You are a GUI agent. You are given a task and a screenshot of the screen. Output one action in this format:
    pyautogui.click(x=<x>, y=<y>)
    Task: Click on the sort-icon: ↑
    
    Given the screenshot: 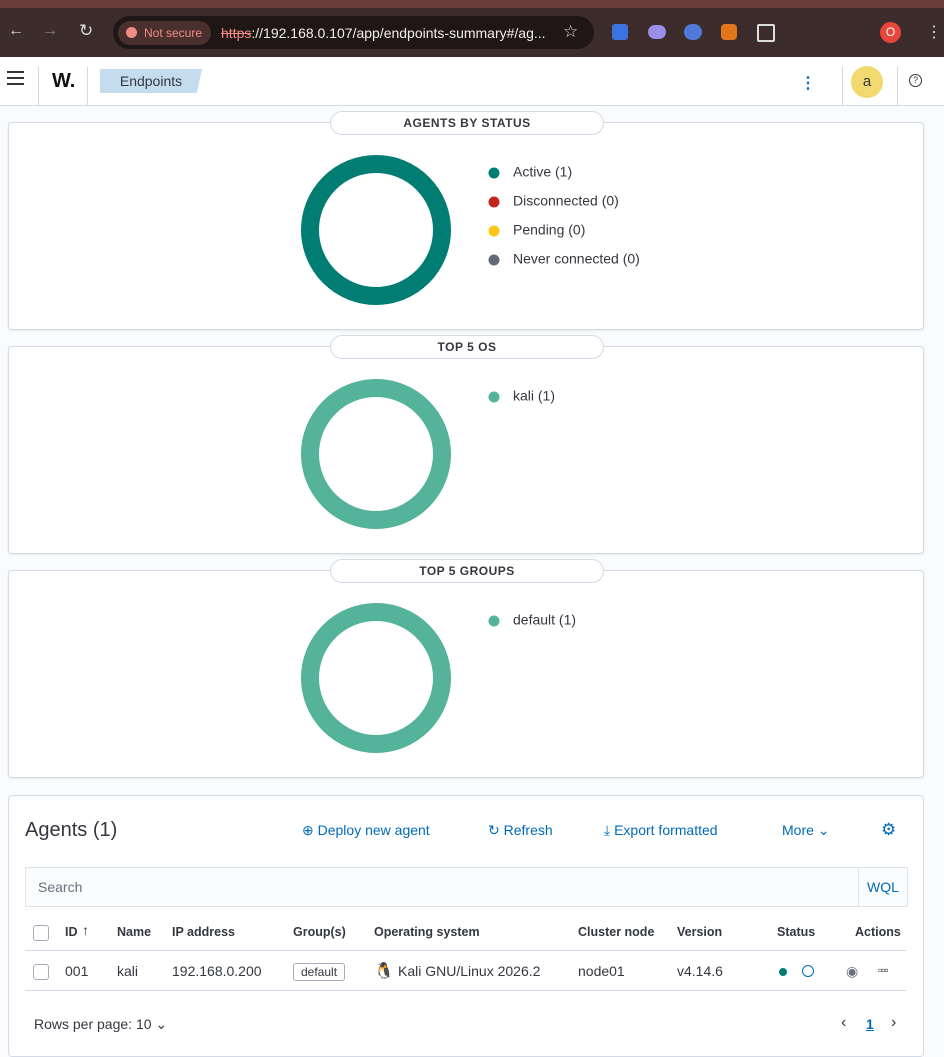 What is the action you would take?
    pyautogui.click(x=85, y=930)
    